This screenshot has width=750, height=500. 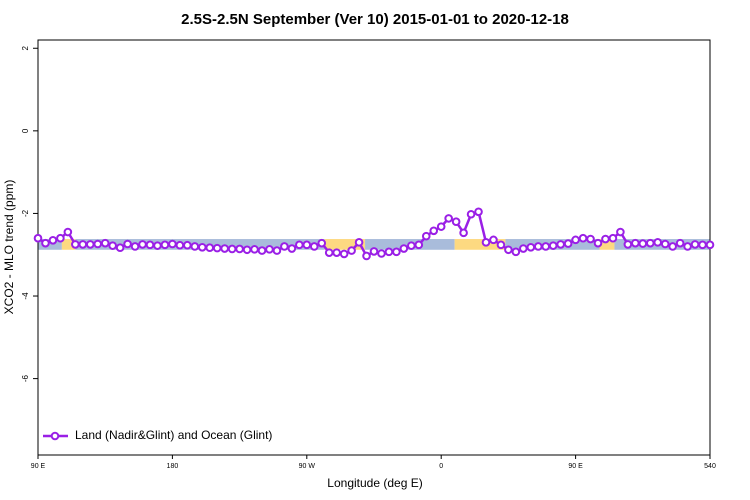 What do you see at coordinates (173, 435) in the screenshot?
I see `legend-label: Land (Nadir&Glint) and Ocean (Glint)` at bounding box center [173, 435].